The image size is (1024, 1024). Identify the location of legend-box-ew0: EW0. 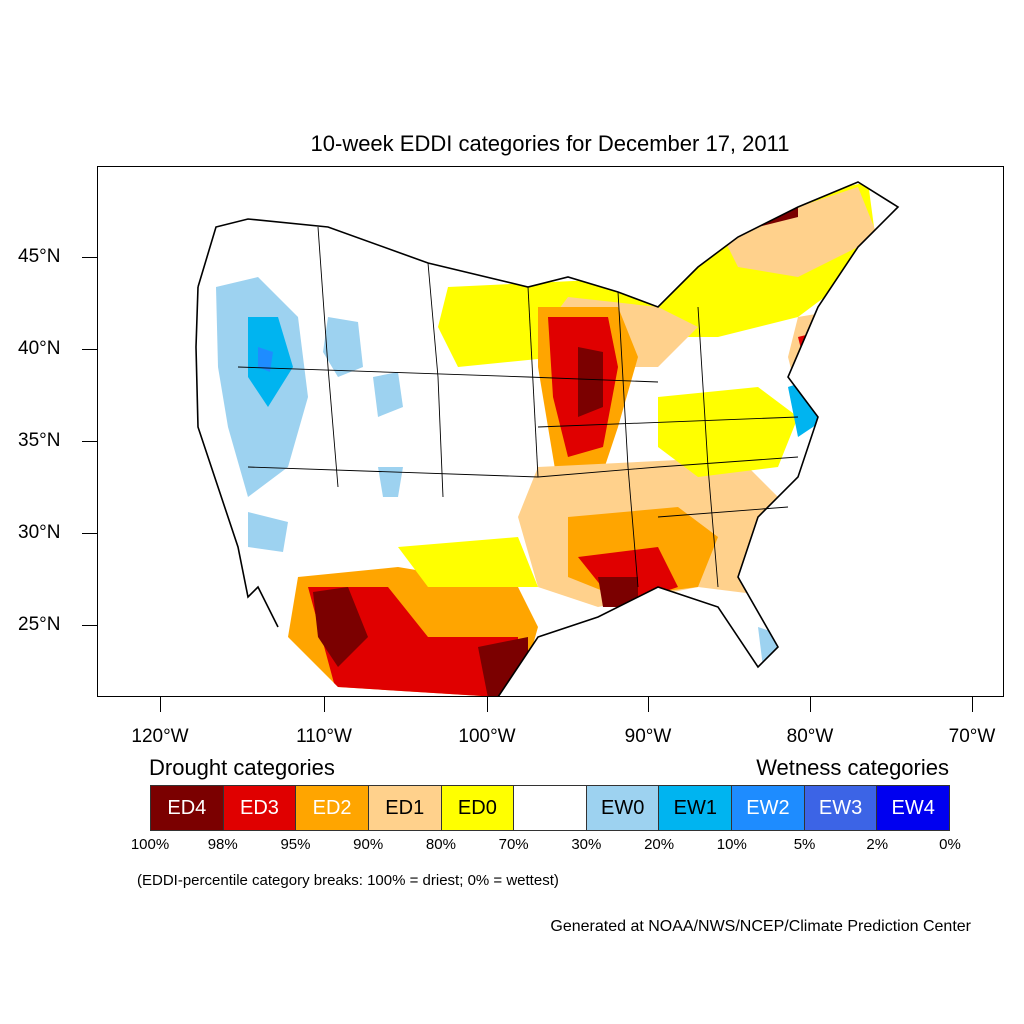
(623, 808).